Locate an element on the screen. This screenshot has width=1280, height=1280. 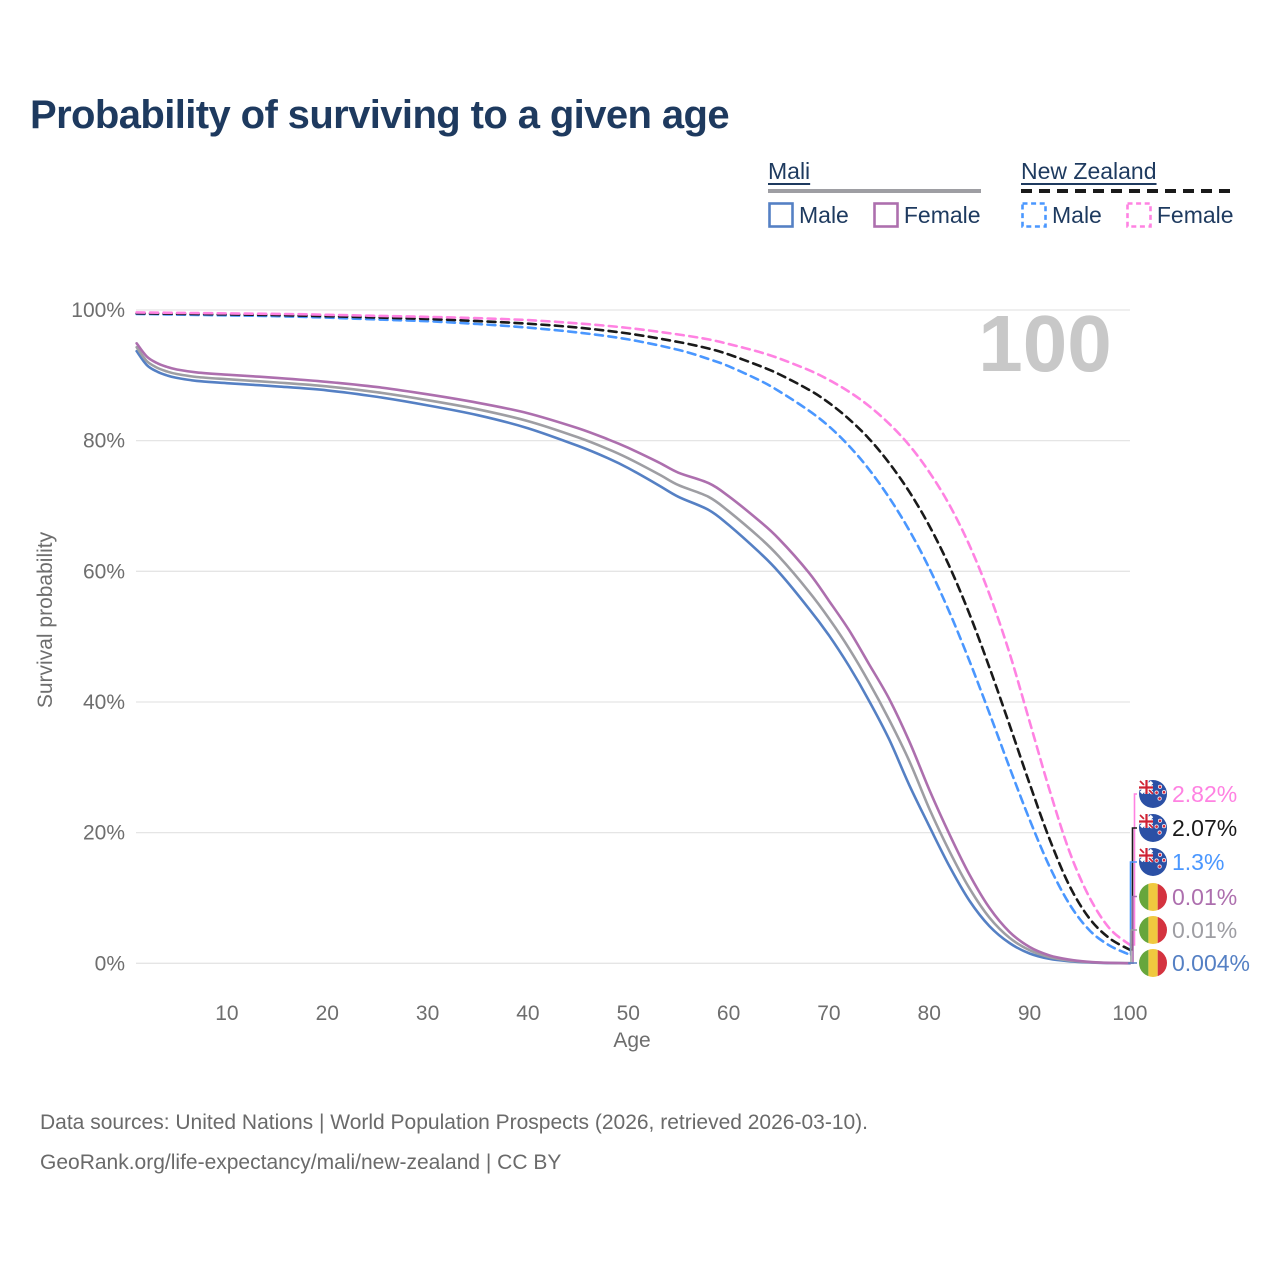
legend-line-sample-solid is located at coordinates (874, 190).